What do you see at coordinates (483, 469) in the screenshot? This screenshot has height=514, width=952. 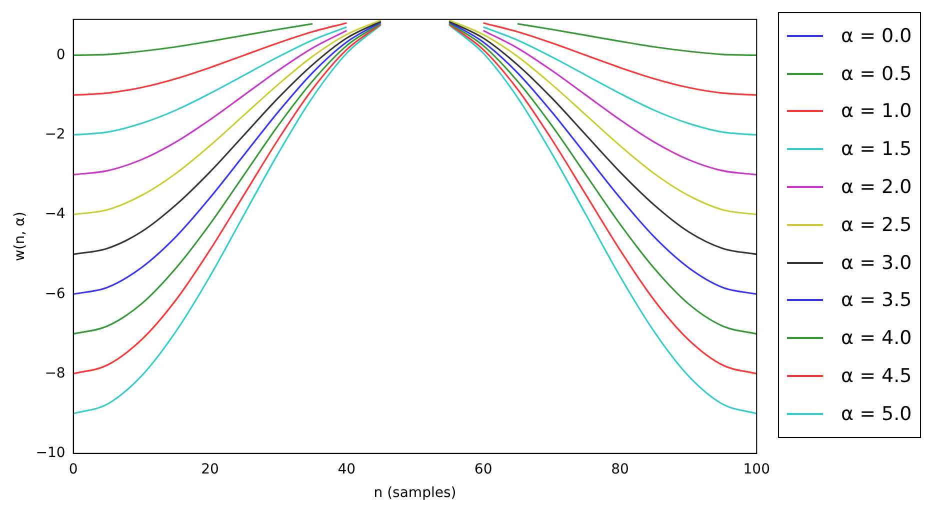 I see `x-tick-label: 60` at bounding box center [483, 469].